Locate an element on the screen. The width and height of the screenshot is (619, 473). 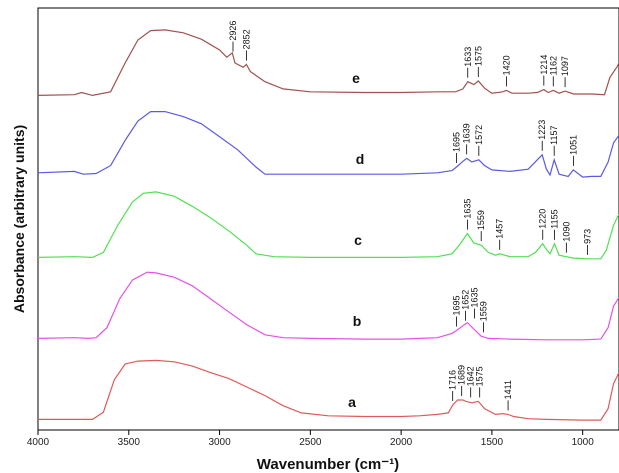
peak-label: 1642 is located at coordinates (471, 376).